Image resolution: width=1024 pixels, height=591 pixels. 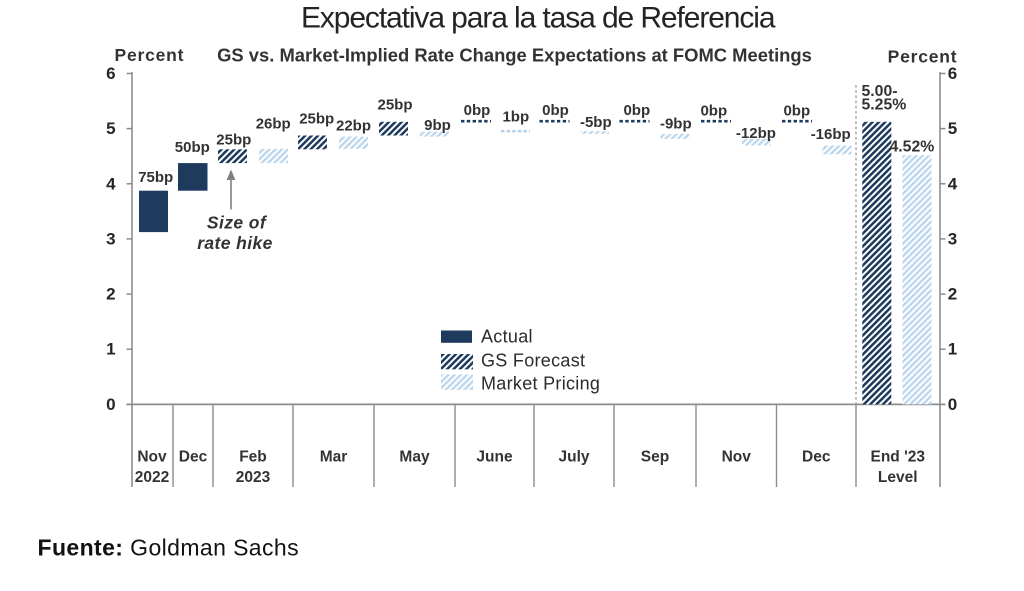 I want to click on svg-text: 26bp, so click(x=273, y=124).